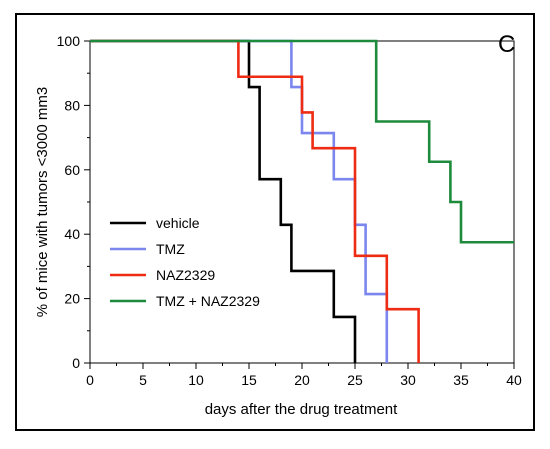 The height and width of the screenshot is (449, 550). Describe the element at coordinates (301, 409) in the screenshot. I see `x-axis-label: days after the drug treatment` at that location.